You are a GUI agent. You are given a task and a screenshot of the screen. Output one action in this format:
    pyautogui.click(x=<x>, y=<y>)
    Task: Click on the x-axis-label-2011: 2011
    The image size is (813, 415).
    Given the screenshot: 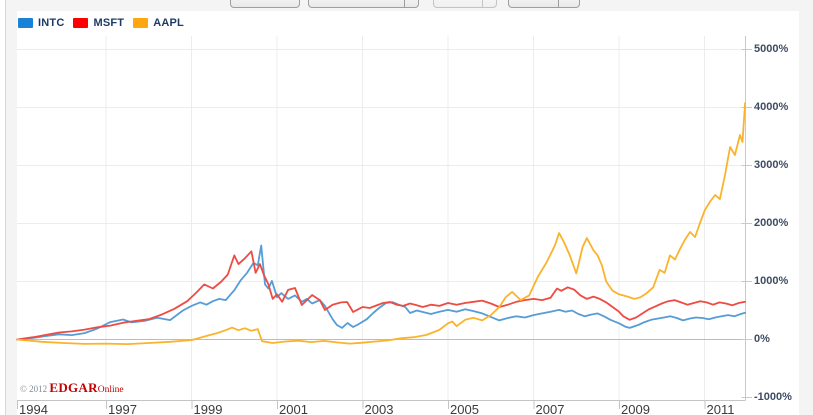 What is the action you would take?
    pyautogui.click(x=720, y=408)
    